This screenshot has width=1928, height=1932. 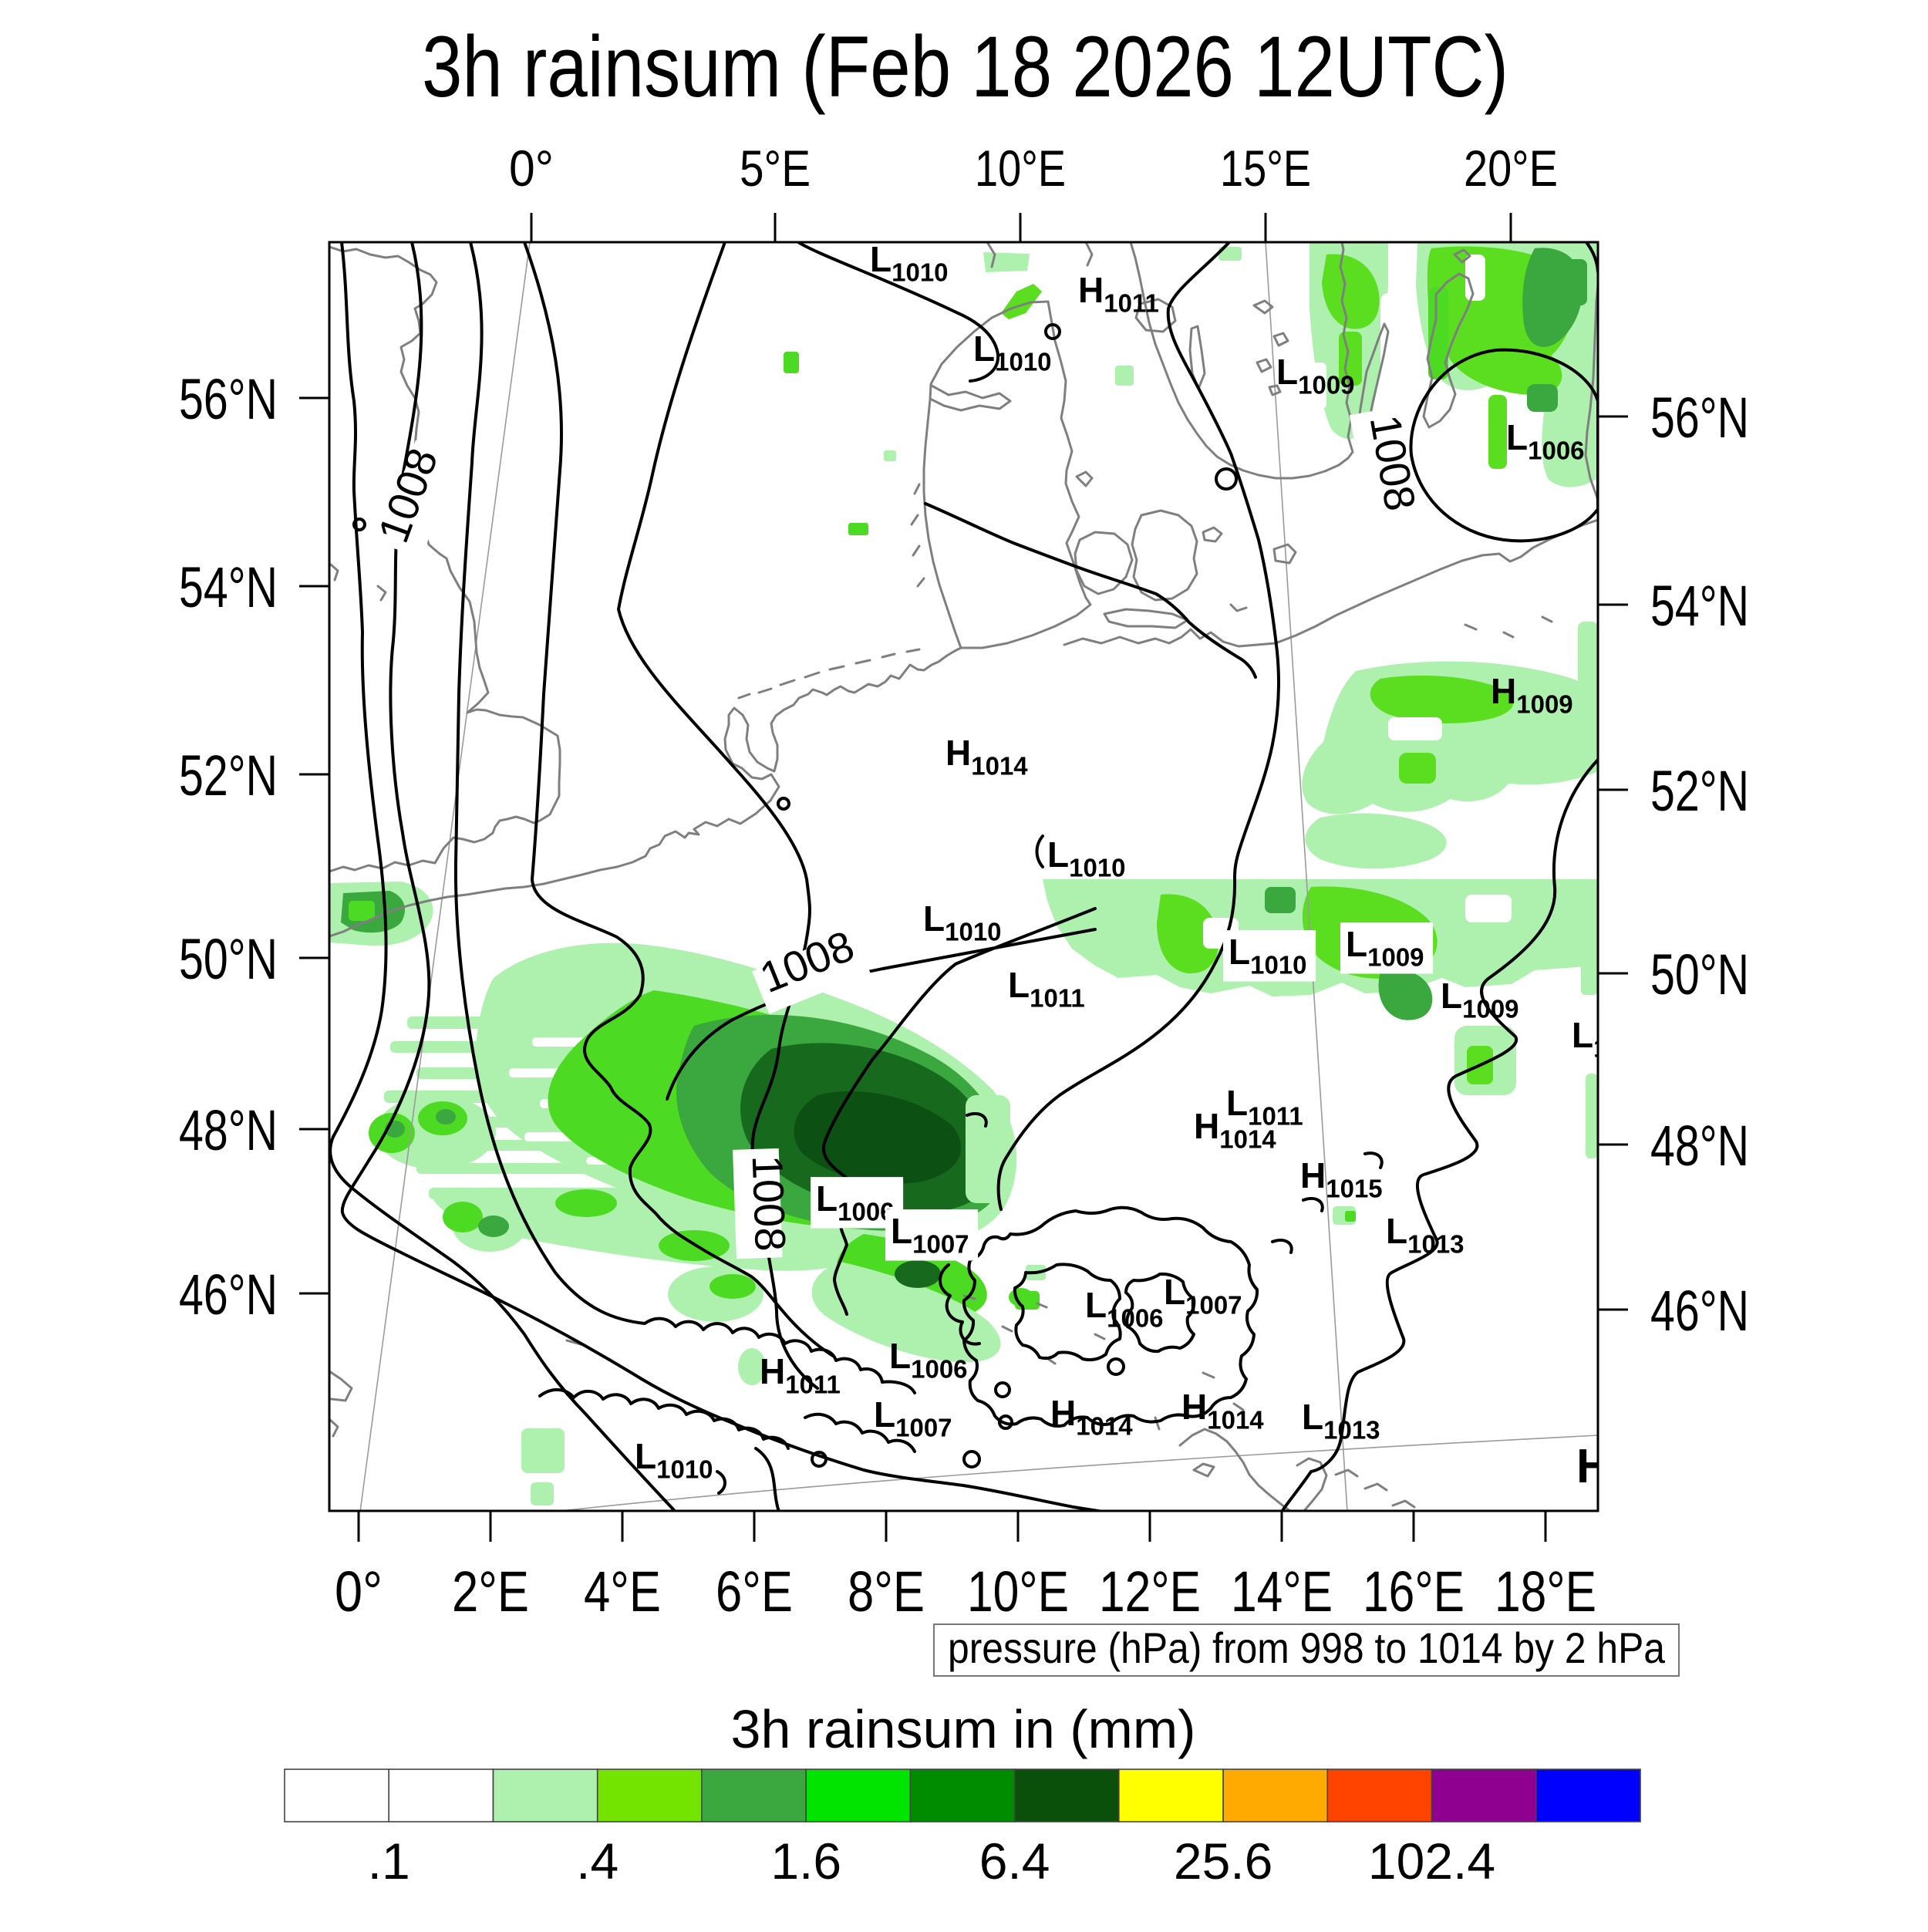 What do you see at coordinates (1282, 1591) in the screenshot?
I see `svg-text: 14°E` at bounding box center [1282, 1591].